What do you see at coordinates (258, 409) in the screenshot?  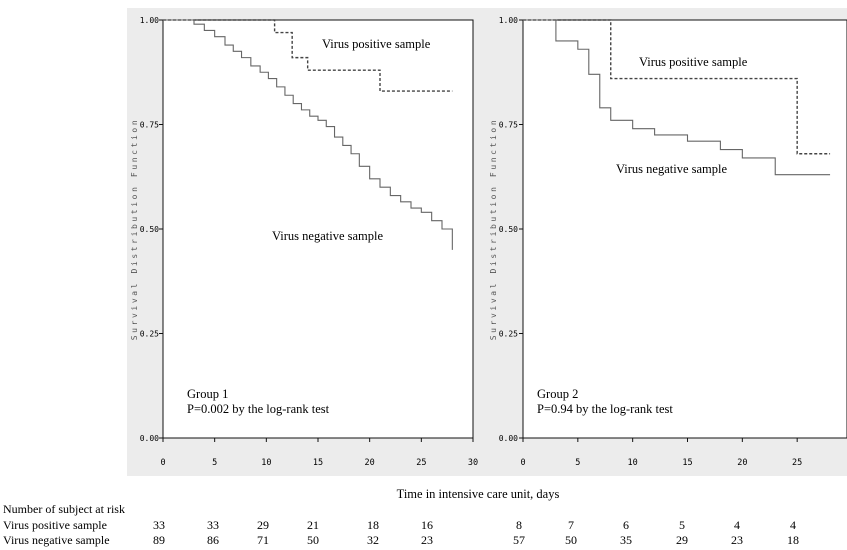 I see `p-value-label: P=0.002 by the log-rank test` at bounding box center [258, 409].